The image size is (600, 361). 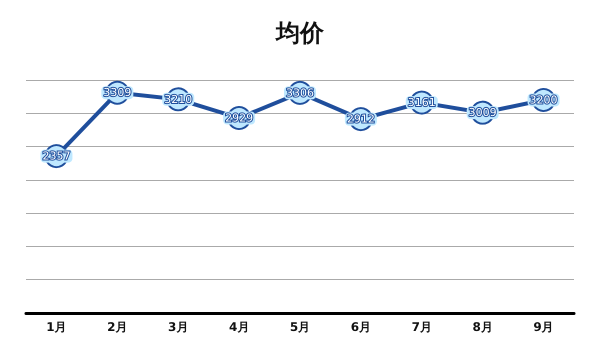 I want to click on data-label: 3210, so click(x=178, y=99).